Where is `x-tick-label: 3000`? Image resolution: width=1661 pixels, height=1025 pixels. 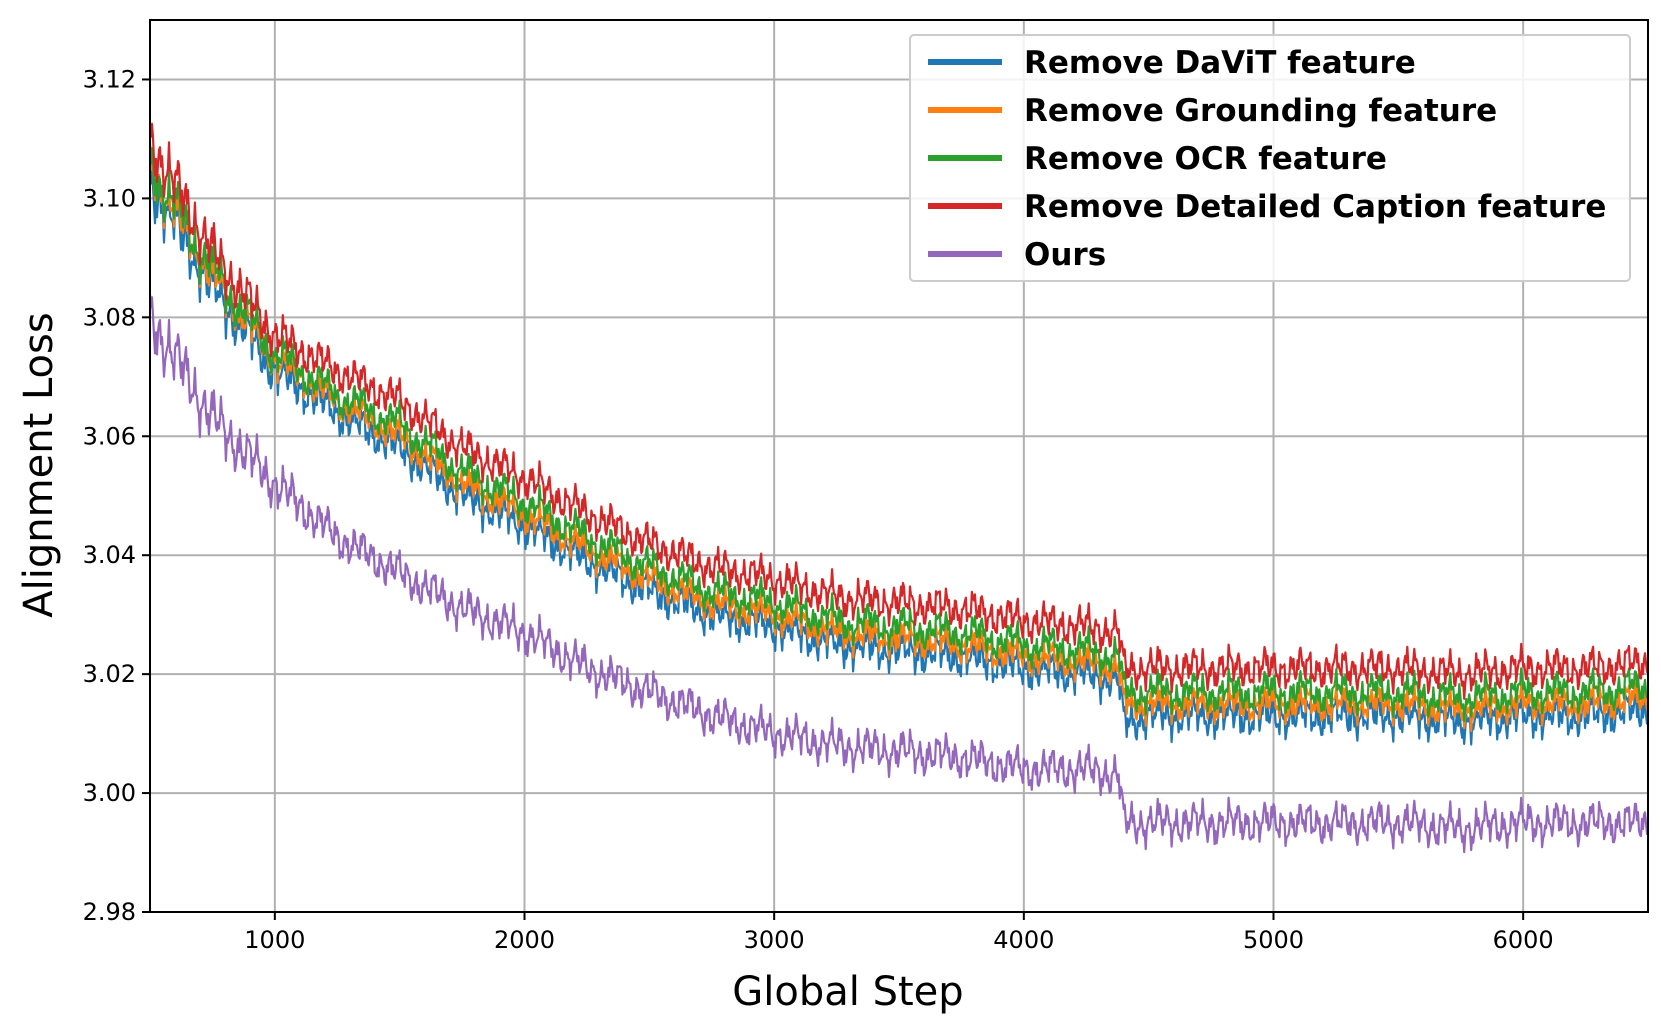
x-tick-label: 3000 is located at coordinates (774, 940).